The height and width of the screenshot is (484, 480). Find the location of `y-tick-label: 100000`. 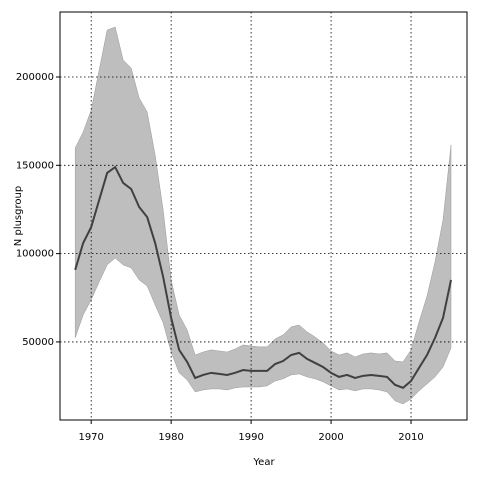

y-tick-label: 100000 is located at coordinates (35, 254).